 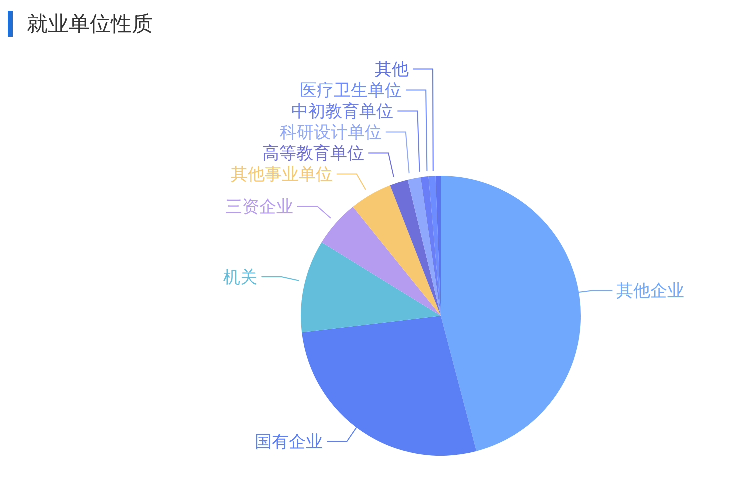 What do you see at coordinates (392, 70) in the screenshot?
I see `slice-label: 其他` at bounding box center [392, 70].